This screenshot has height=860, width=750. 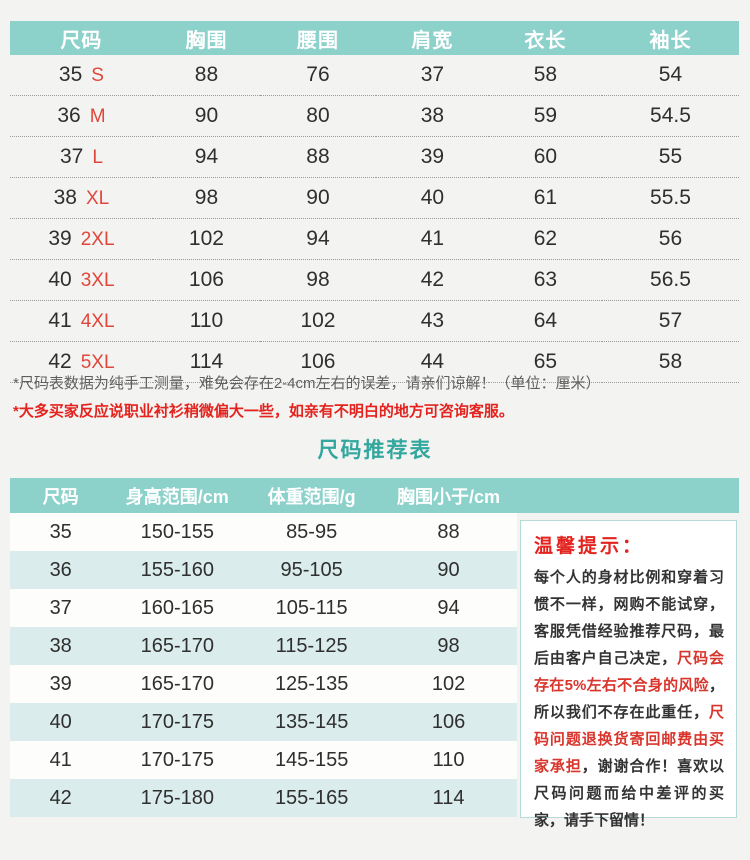 I want to click on length-cell: 63, so click(x=545, y=280).